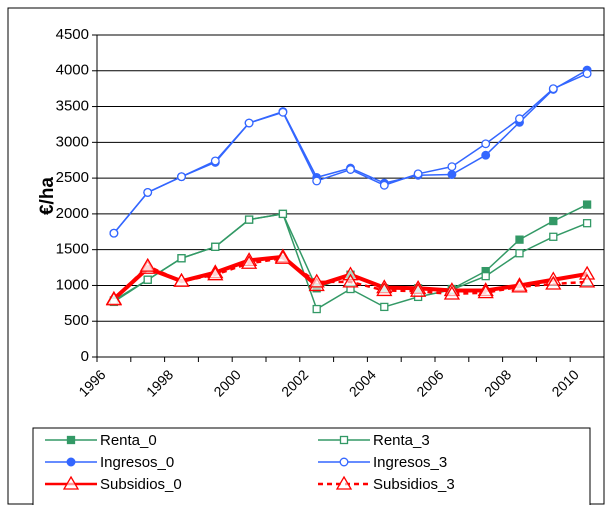 The image size is (606, 505). I want to click on y-tick-label: 3500, so click(72, 106).